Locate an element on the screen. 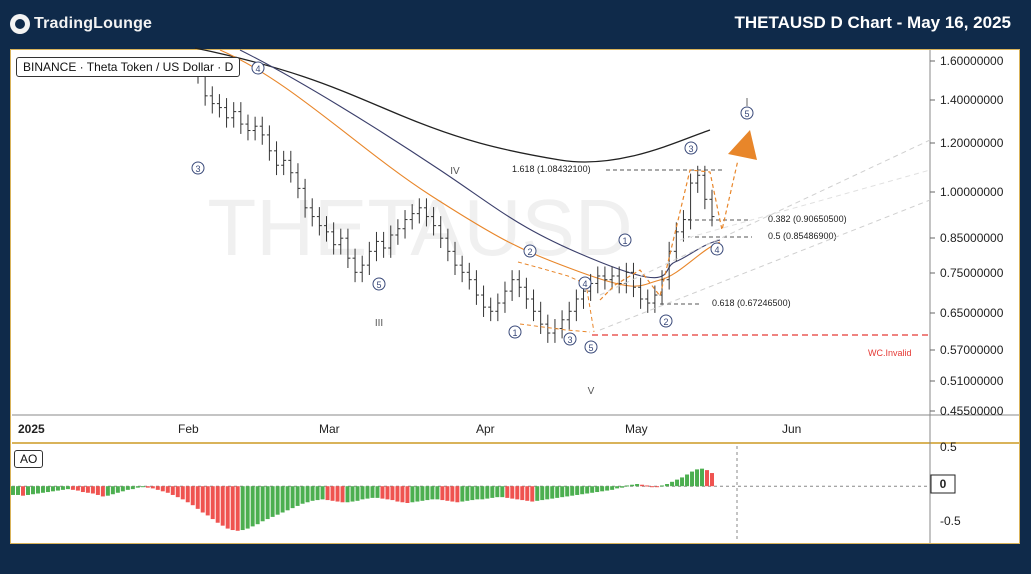 The height and width of the screenshot is (574, 1031). x-tick-label: Apr is located at coordinates (485, 429).